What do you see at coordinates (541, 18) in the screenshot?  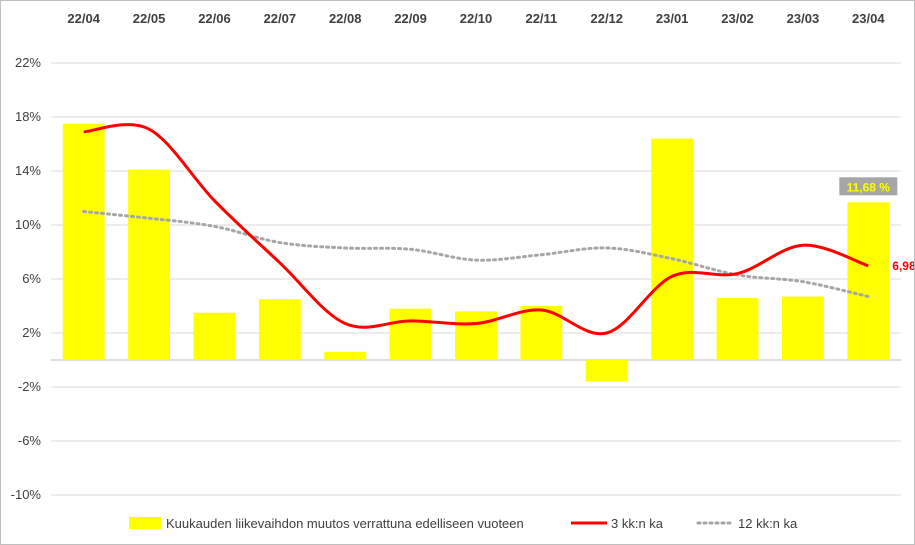 I see `x-tick-label: 22/11` at bounding box center [541, 18].